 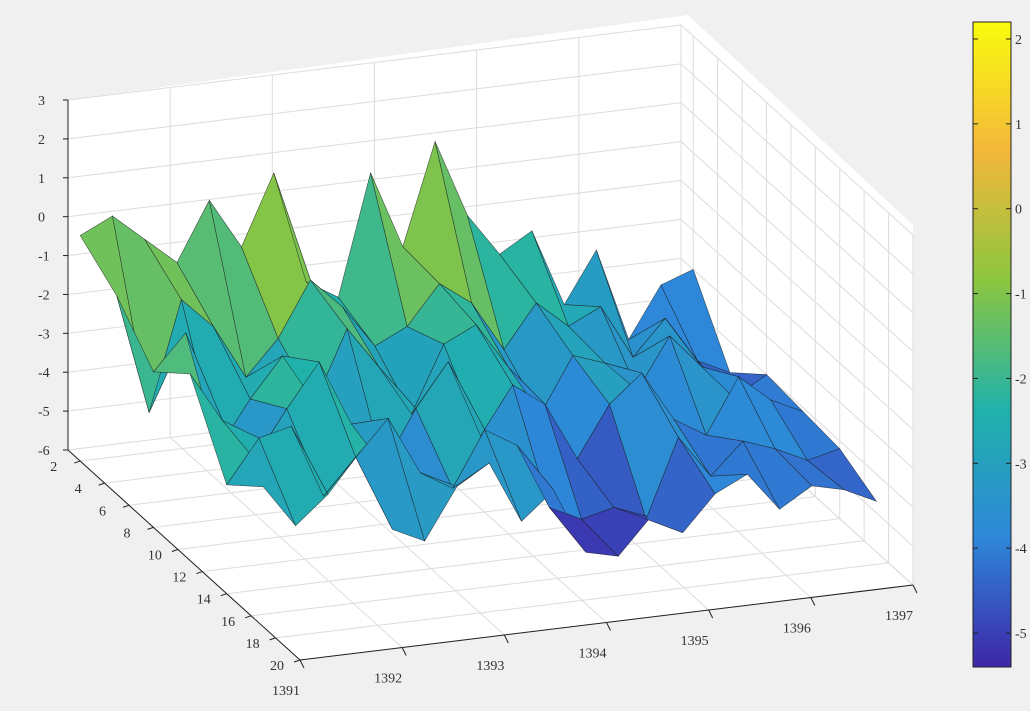 I want to click on y-axis-ticks: 2 4 6 8 10 12 14 16 18 20, so click(x=175, y=567).